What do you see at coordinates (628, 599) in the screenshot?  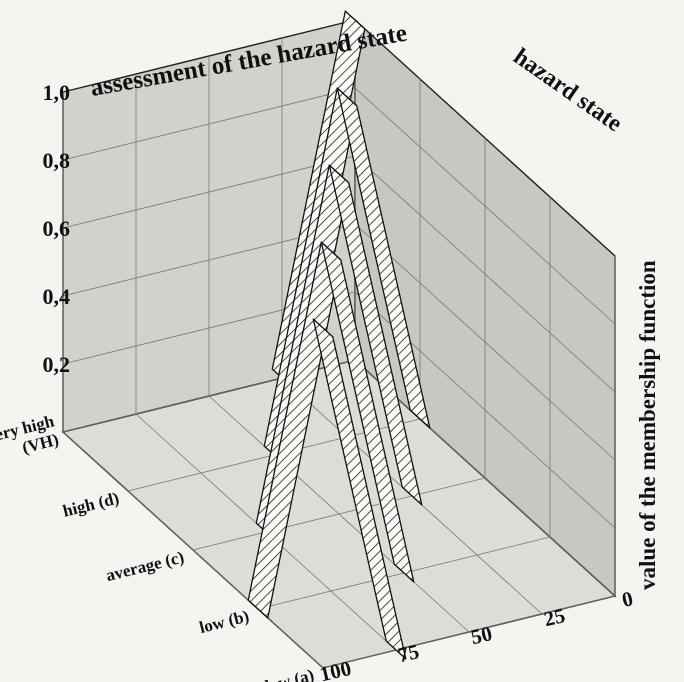 I see `x-tick-label: 0` at bounding box center [628, 599].